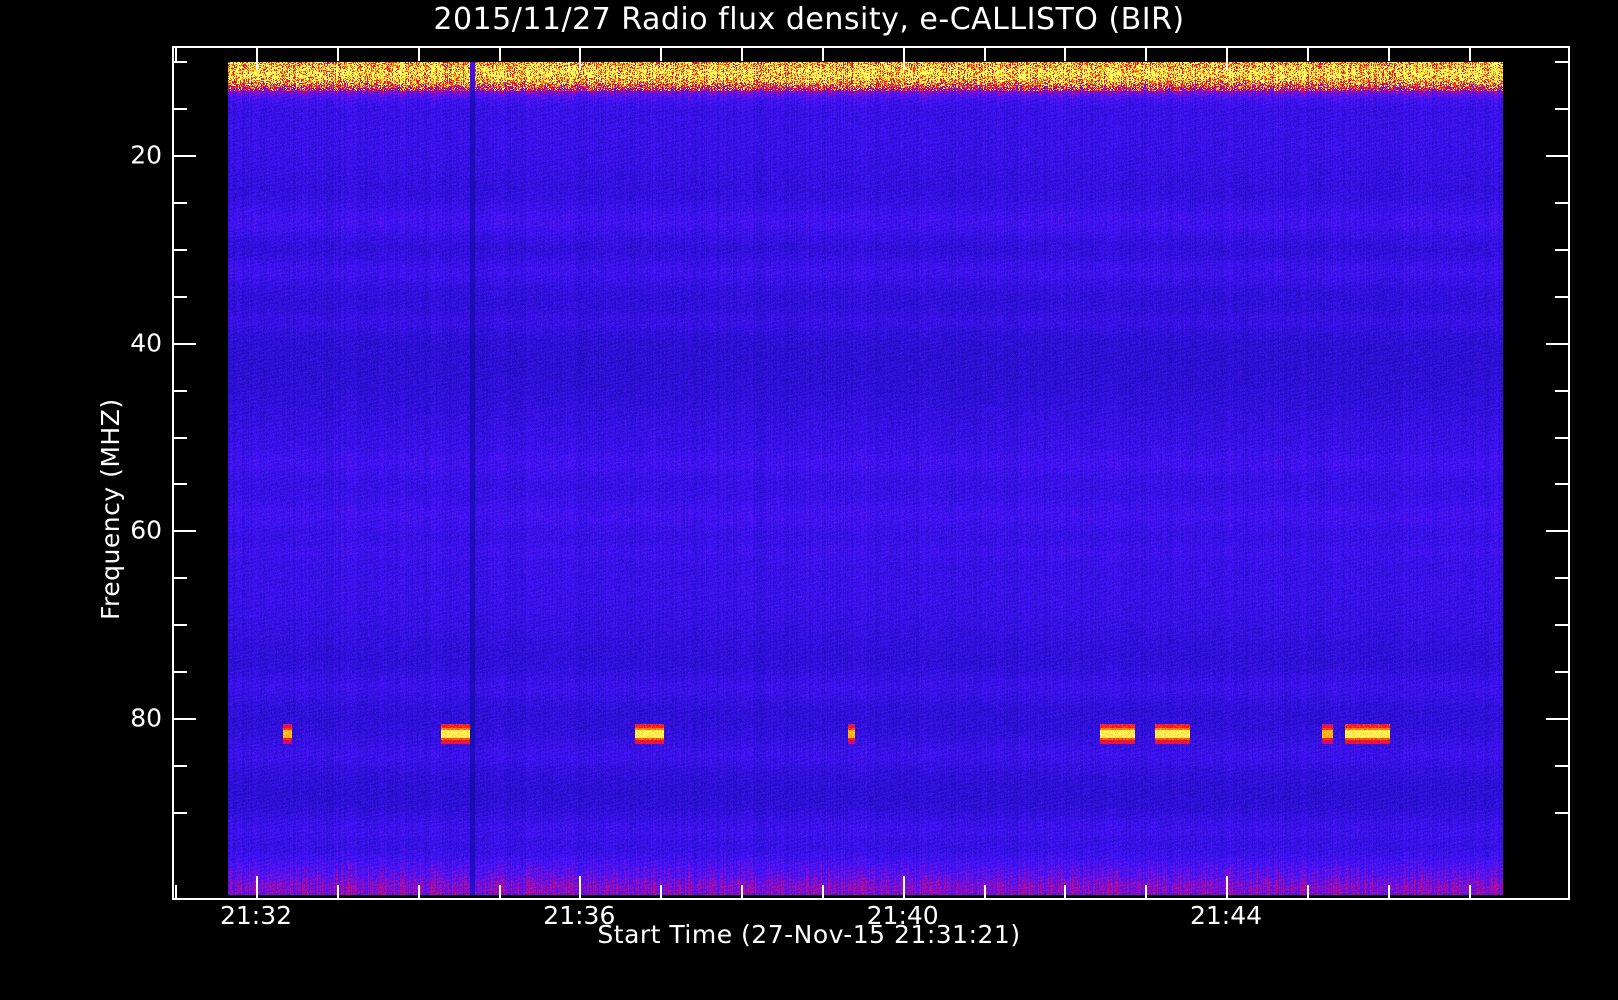 The image size is (1618, 1000). What do you see at coordinates (146, 530) in the screenshot?
I see `y-tick-label-60: 60` at bounding box center [146, 530].